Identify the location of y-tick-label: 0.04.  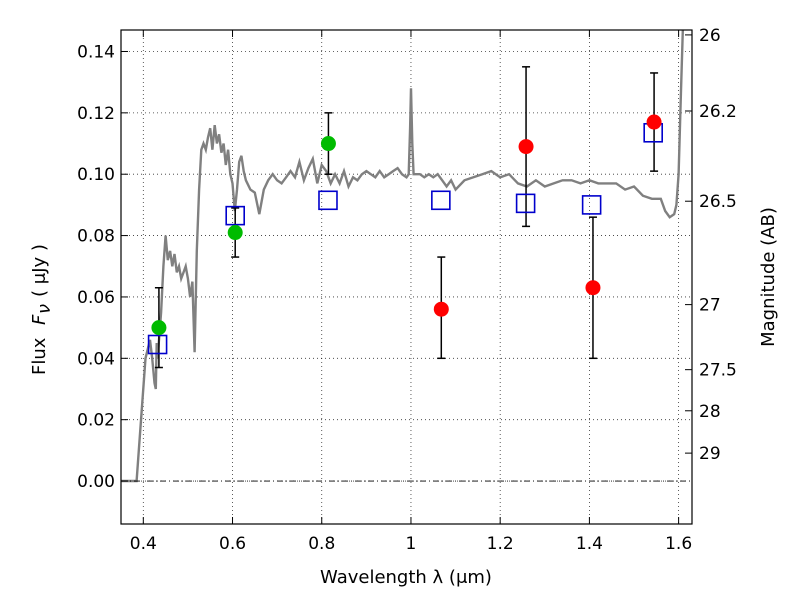
(96, 359).